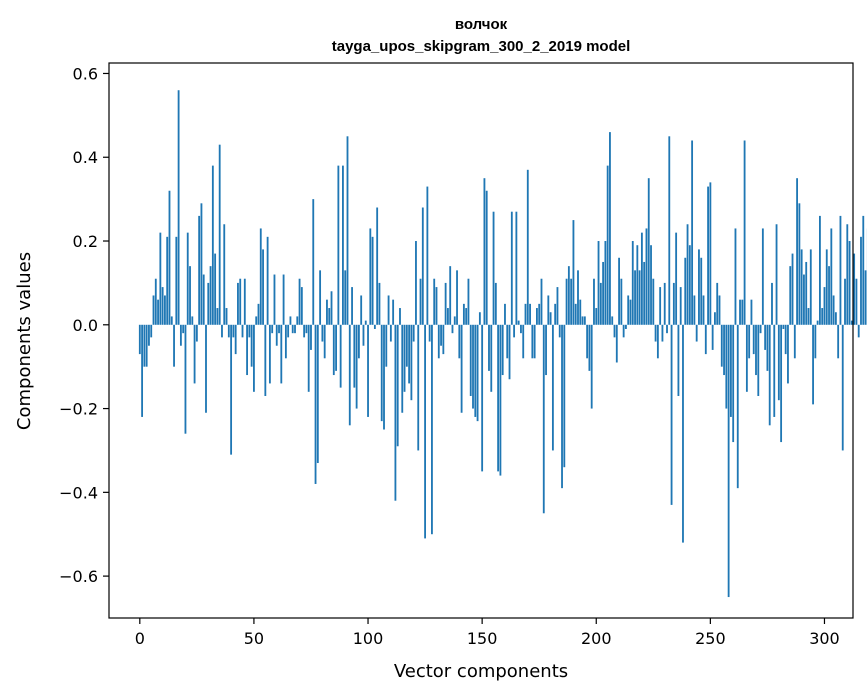 The width and height of the screenshot is (867, 696). What do you see at coordinates (487, 633) in the screenshot?
I see `x-axis-ticks: 0 50 100 150 200 250 300` at bounding box center [487, 633].